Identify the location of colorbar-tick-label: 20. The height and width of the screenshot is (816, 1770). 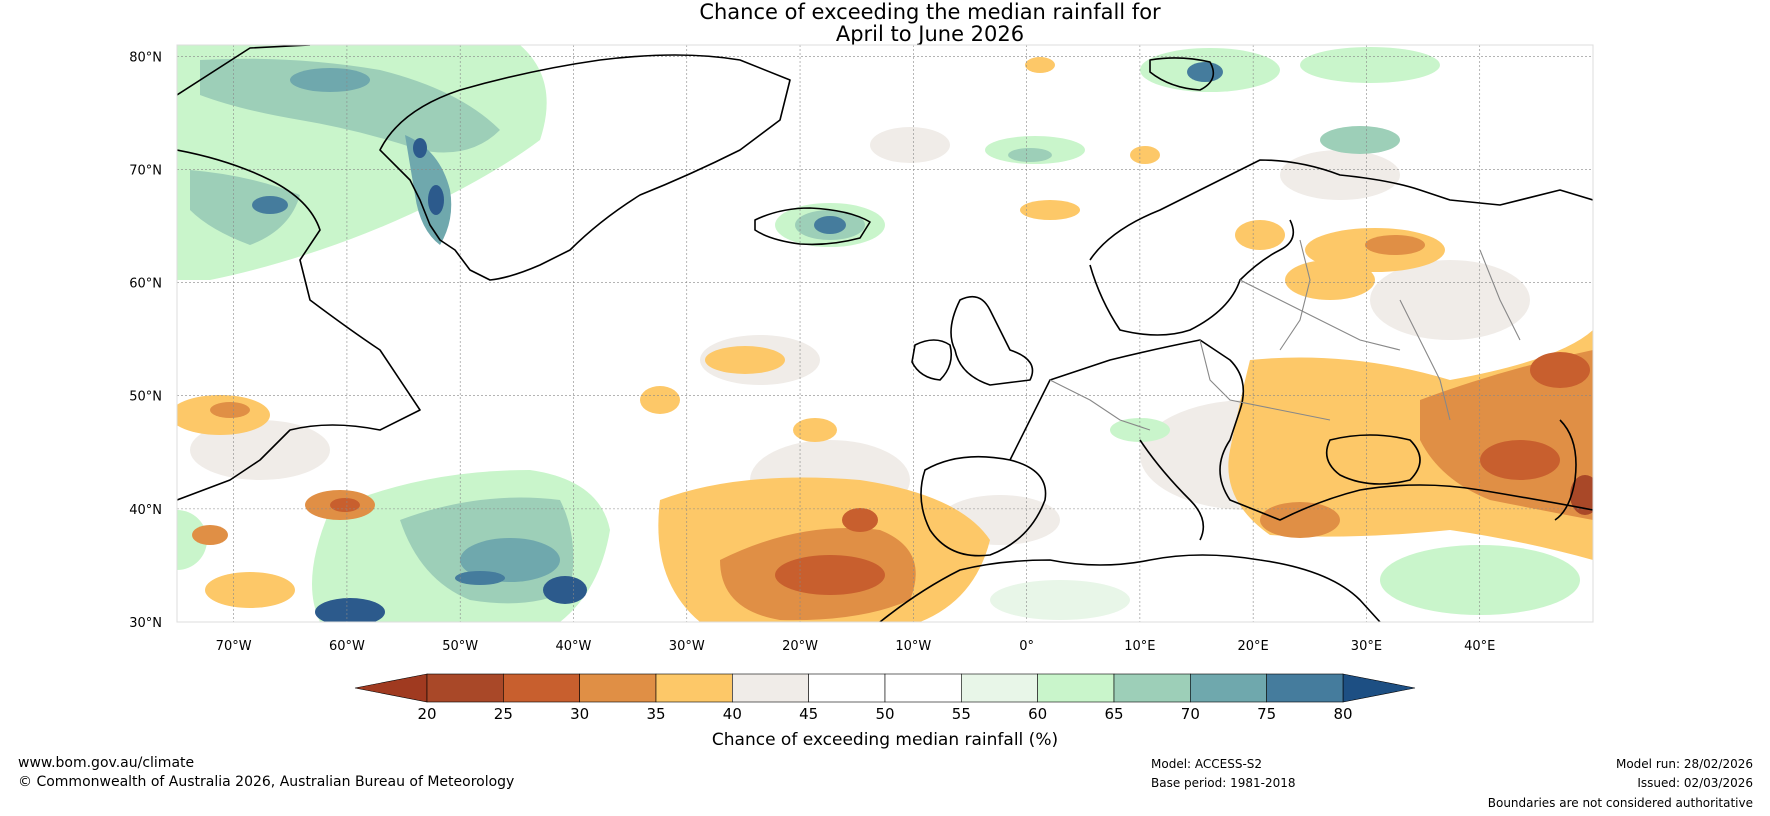
(426, 714).